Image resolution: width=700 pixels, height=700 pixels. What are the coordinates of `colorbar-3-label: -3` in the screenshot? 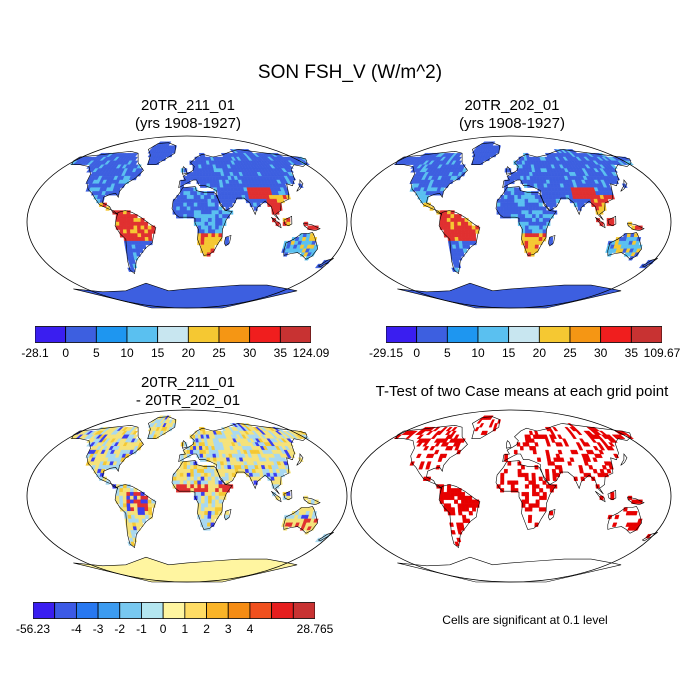 It's located at (98, 629).